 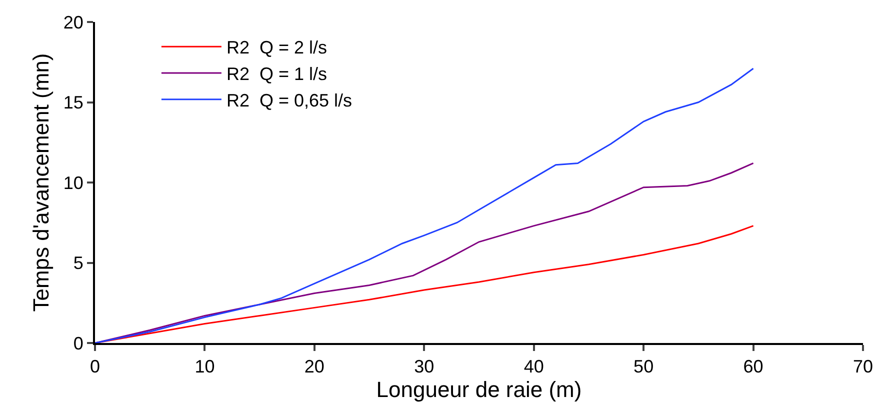 What do you see at coordinates (863, 366) in the screenshot?
I see `x-tick-label: 70` at bounding box center [863, 366].